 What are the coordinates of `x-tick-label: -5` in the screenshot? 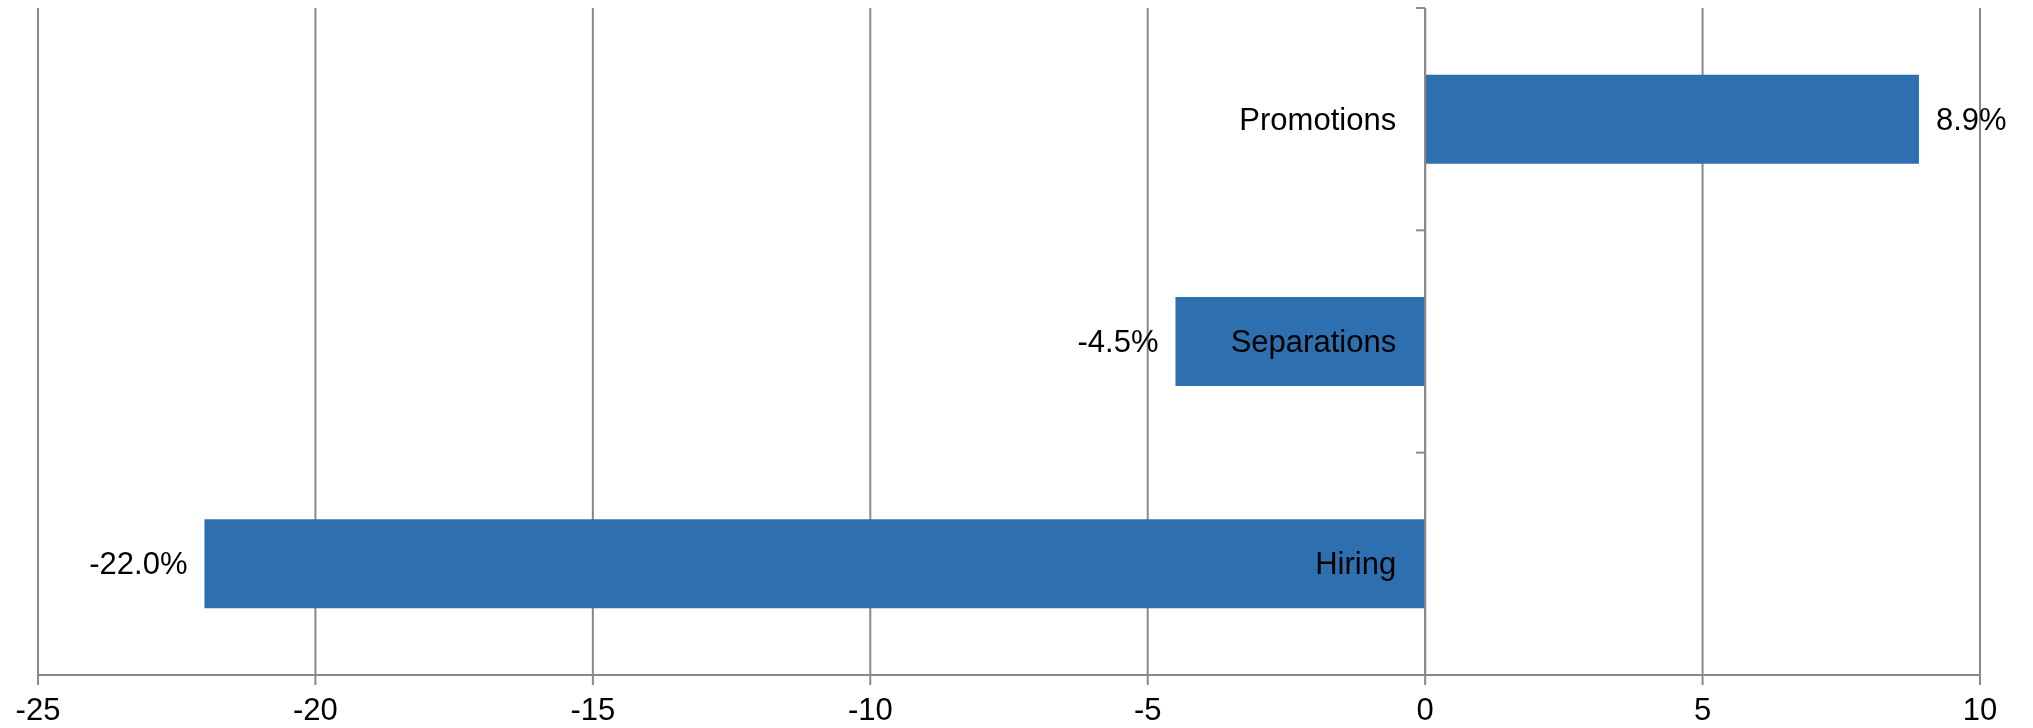 It's located at (1147, 710).